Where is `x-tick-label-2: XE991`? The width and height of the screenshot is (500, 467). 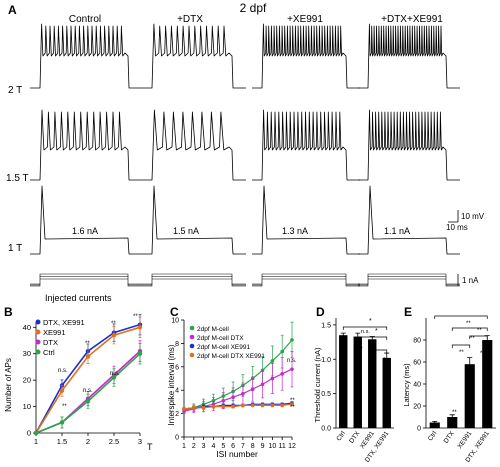
x-tick-label-2: XE991 is located at coordinates (464, 440).